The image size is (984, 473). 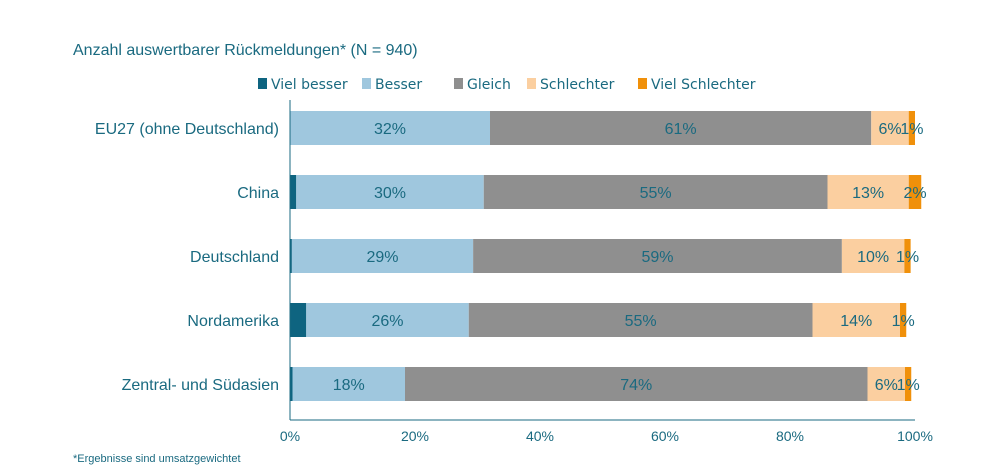 I want to click on x-tick-label: 100%, so click(x=915, y=436).